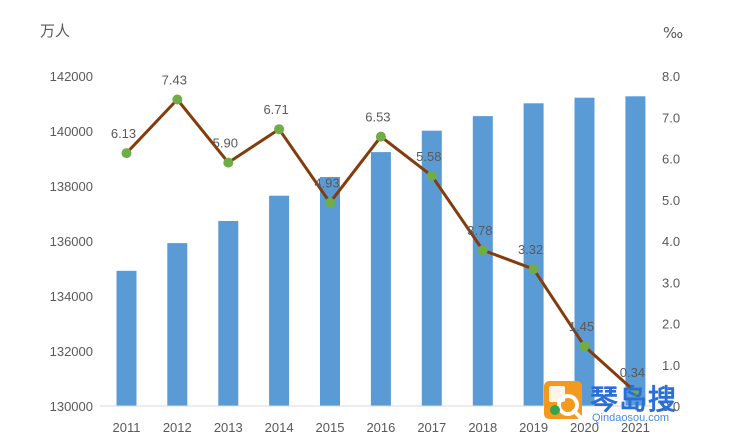 The image size is (750, 437). What do you see at coordinates (533, 269) in the screenshot?
I see `line-point-2019` at bounding box center [533, 269].